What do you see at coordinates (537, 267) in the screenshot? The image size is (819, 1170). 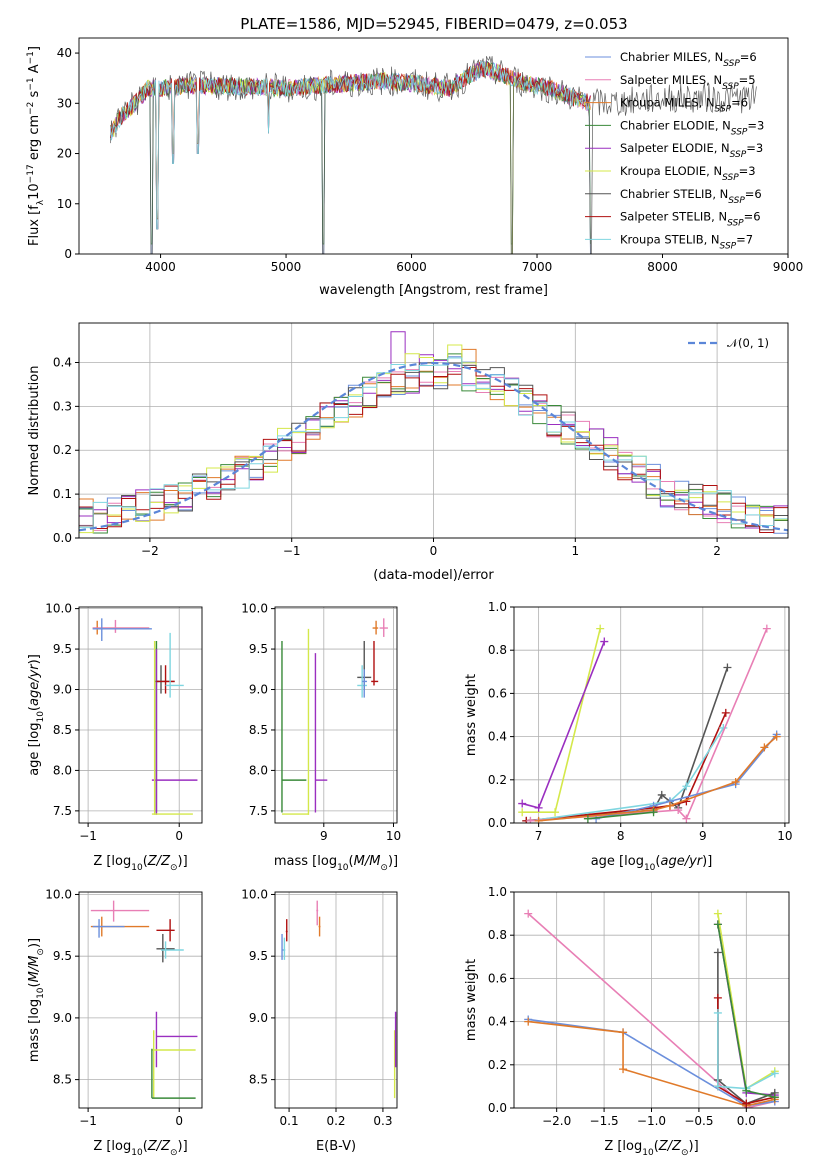 I see `x-tick-label: 7000` at bounding box center [537, 267].